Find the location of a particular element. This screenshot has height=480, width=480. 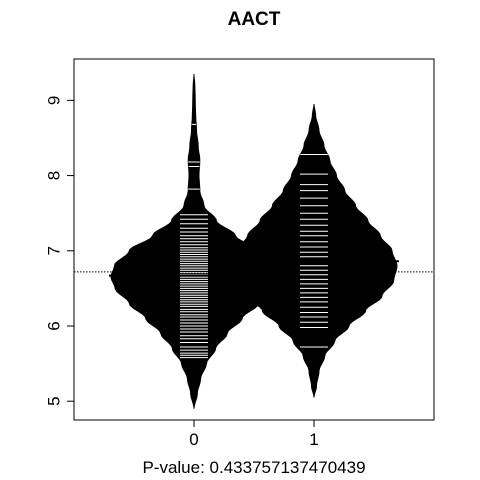

y-tick-label-8: 8 is located at coordinates (54, 175).